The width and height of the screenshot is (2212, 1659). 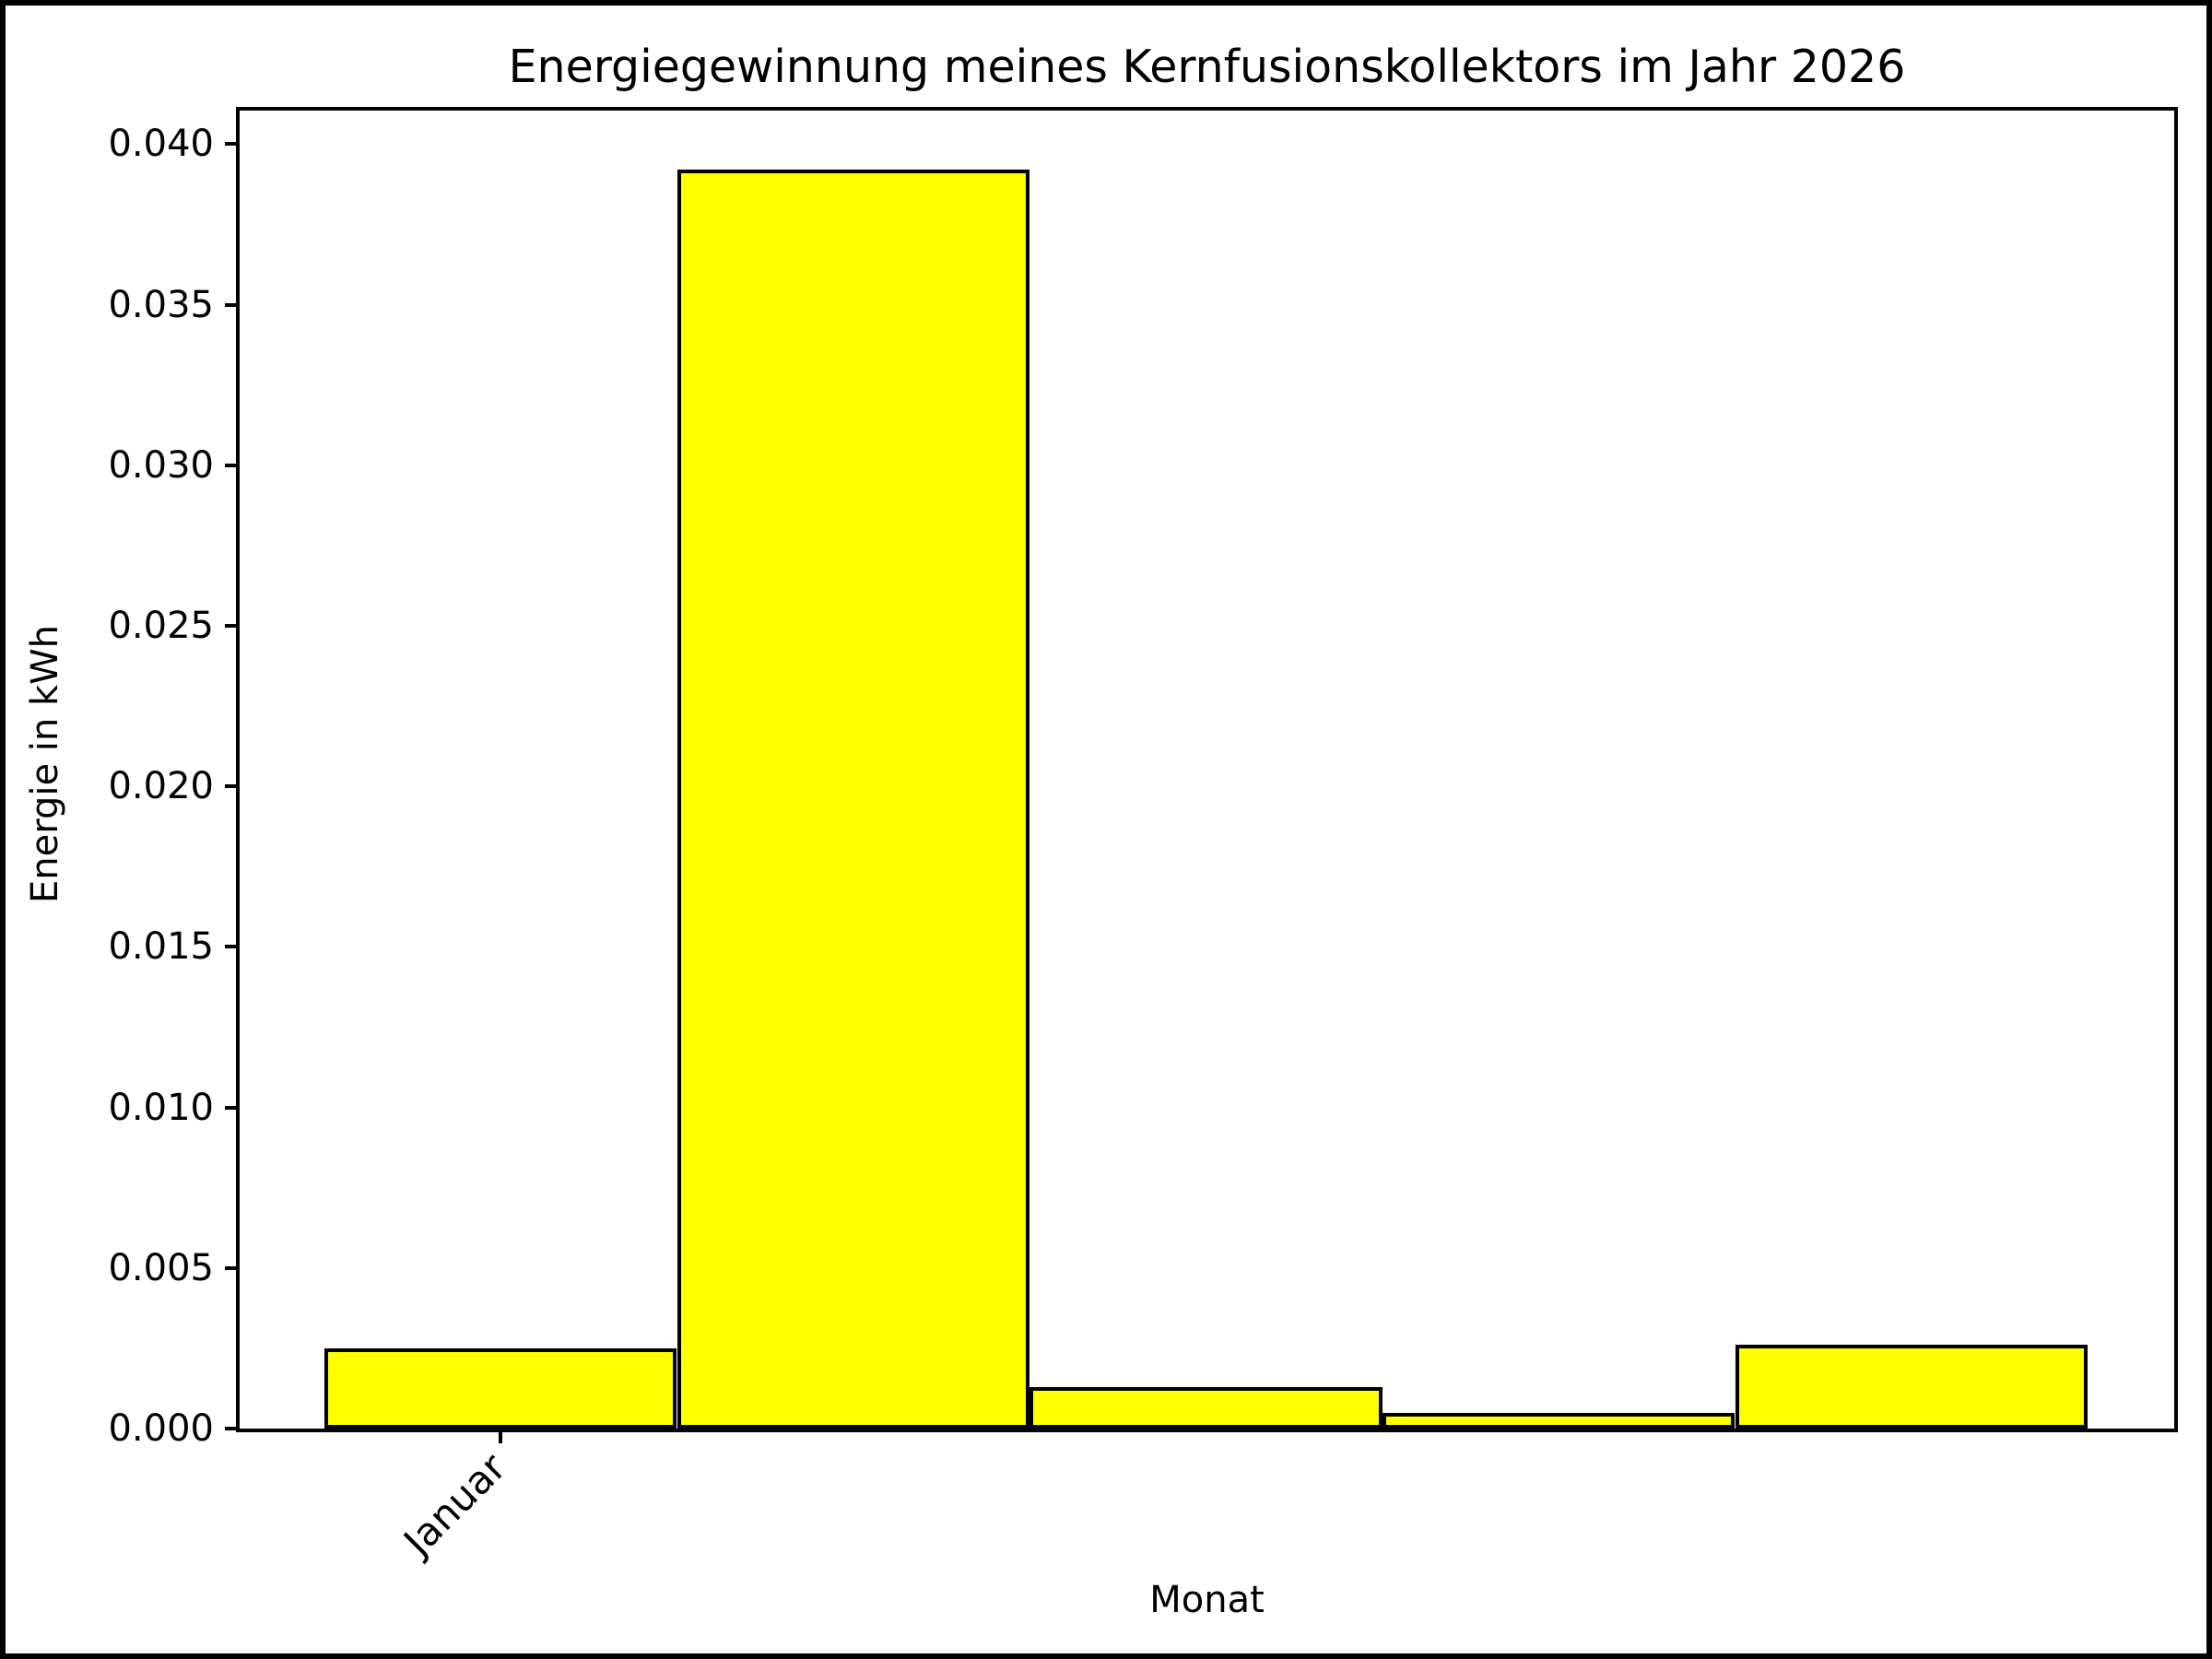 I want to click on y-tick-label: 0.030, so click(x=161, y=465).